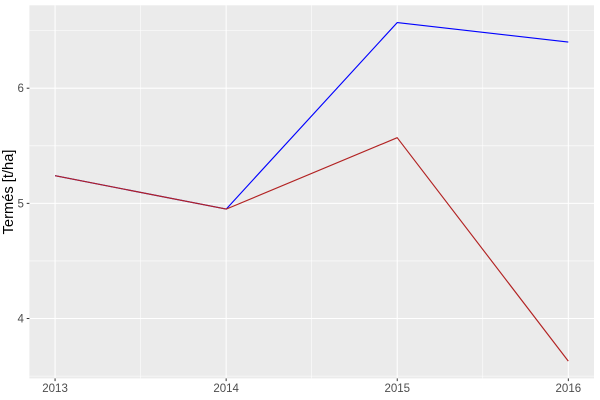 The image size is (600, 400). What do you see at coordinates (55, 389) in the screenshot?
I see `x-tick-label: 2013` at bounding box center [55, 389].